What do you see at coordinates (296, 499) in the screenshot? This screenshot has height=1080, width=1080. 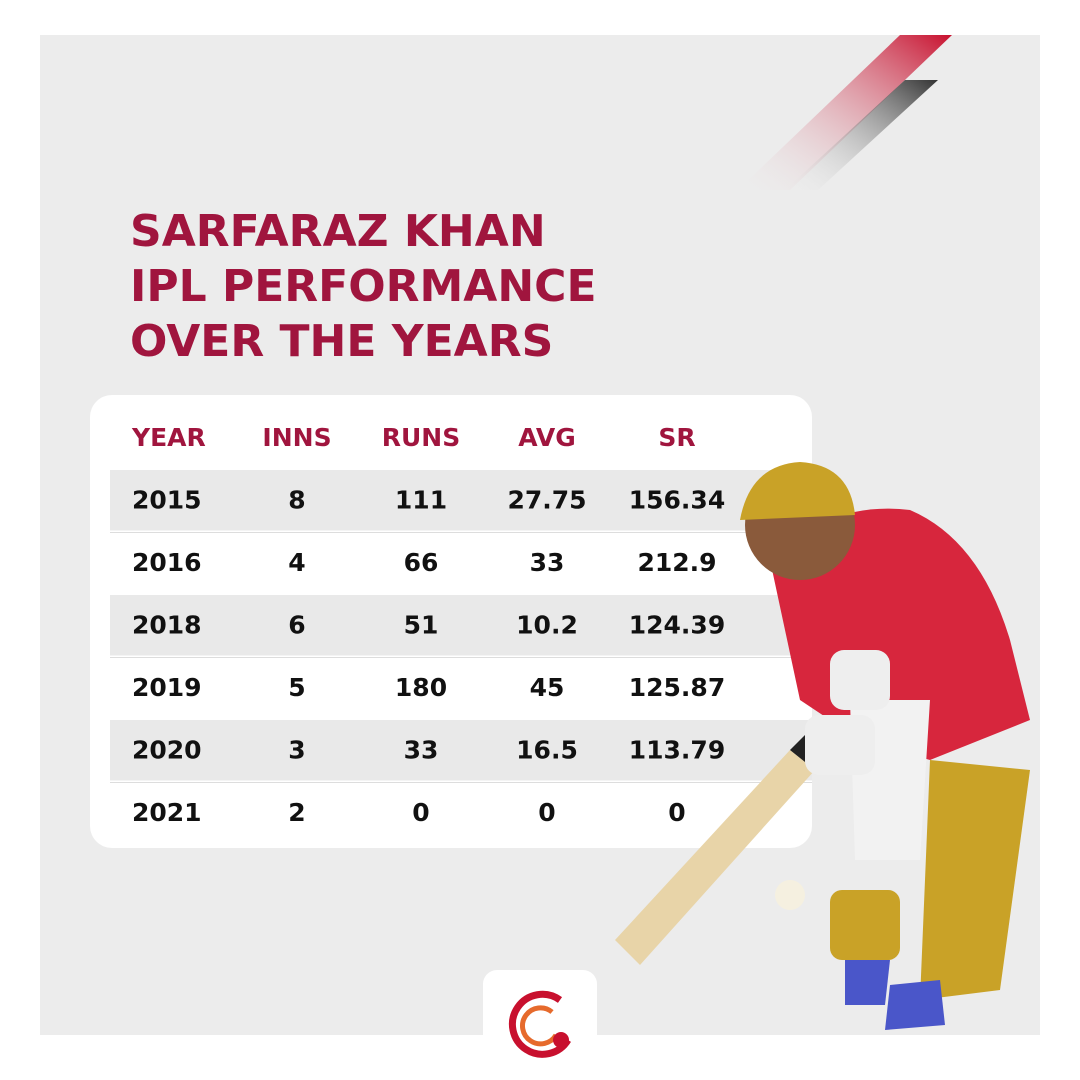 I see `table-cell: 8` at bounding box center [296, 499].